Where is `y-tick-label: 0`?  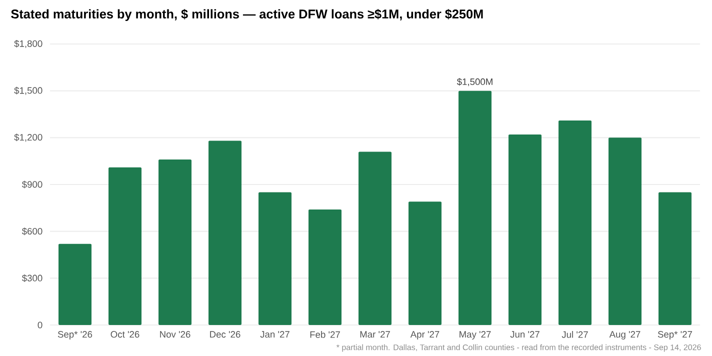 y-tick-label: 0 is located at coordinates (40, 325).